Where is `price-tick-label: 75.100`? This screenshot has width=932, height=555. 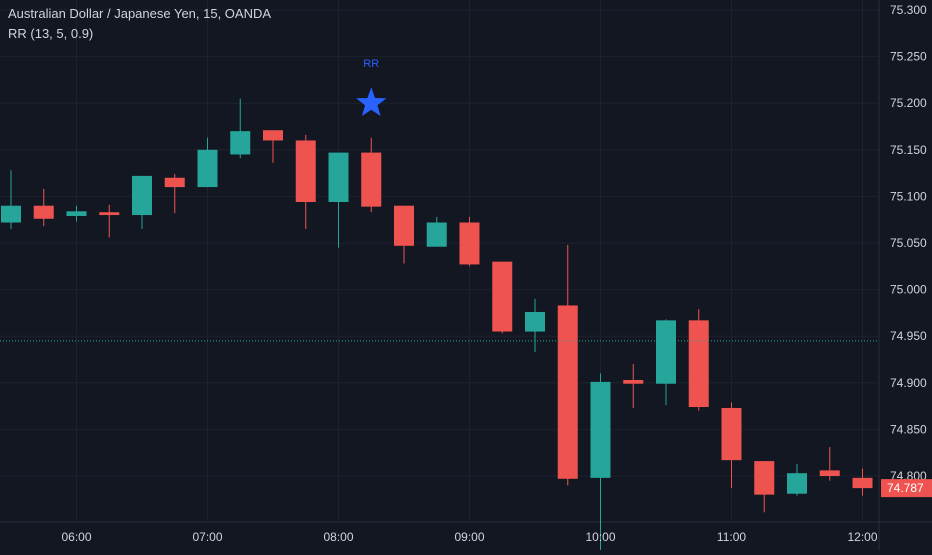 price-tick-label: 75.100 is located at coordinates (908, 196).